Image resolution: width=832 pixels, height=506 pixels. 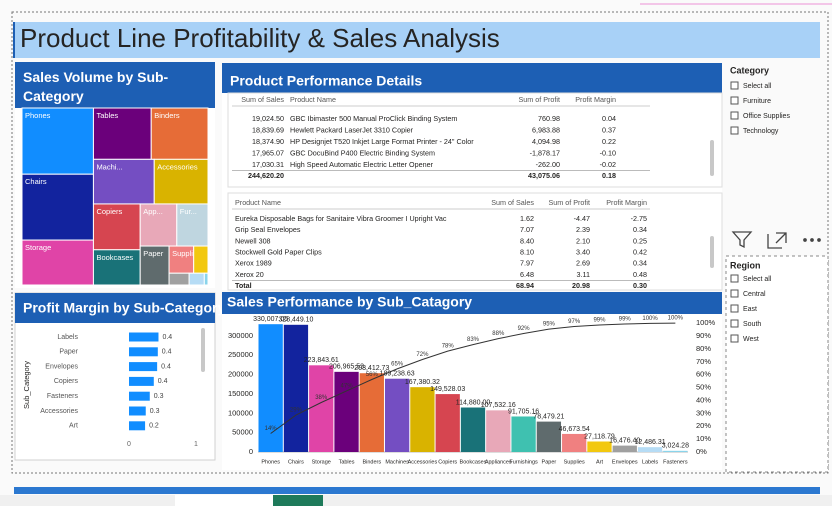 What do you see at coordinates (703, 425) in the screenshot?
I see `y2-tick-label: 20%` at bounding box center [703, 425].